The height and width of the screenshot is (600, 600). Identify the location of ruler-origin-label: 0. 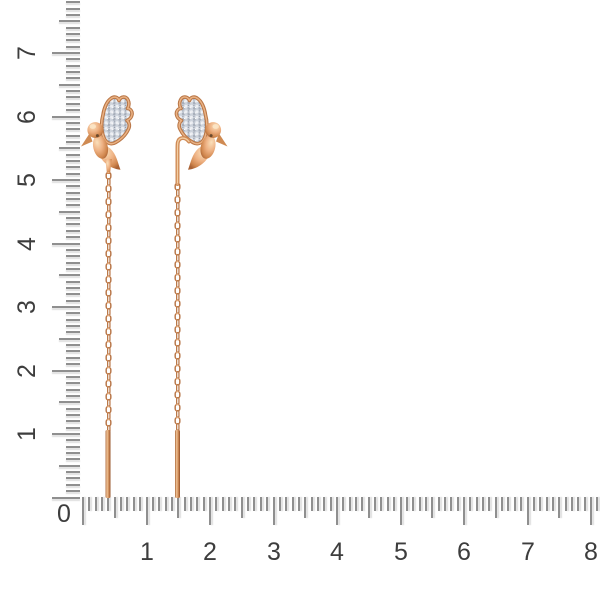
(64, 514).